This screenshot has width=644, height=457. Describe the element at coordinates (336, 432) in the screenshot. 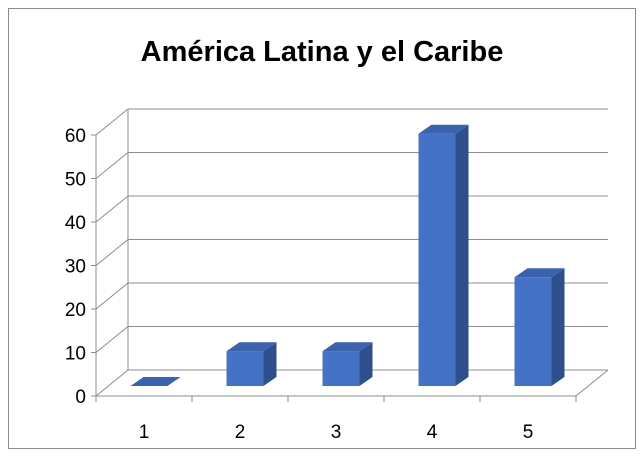

I see `x-tick-label: 3` at that location.